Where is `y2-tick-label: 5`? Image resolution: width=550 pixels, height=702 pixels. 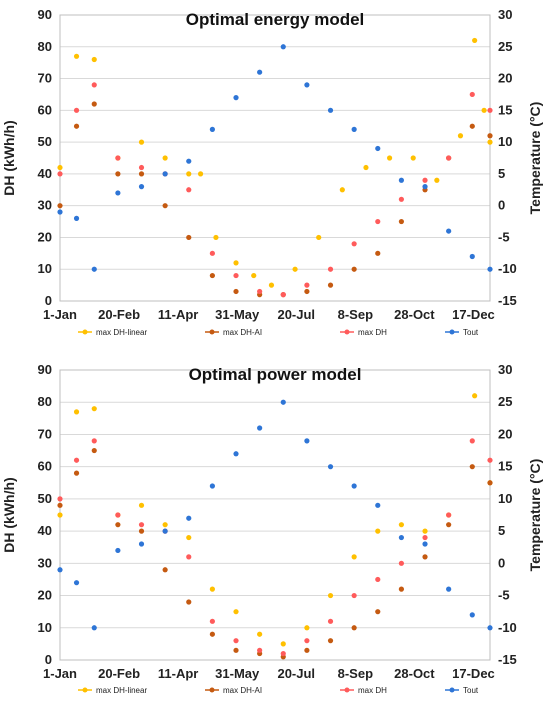
y2-tick-label: 5 is located at coordinates (501, 530).